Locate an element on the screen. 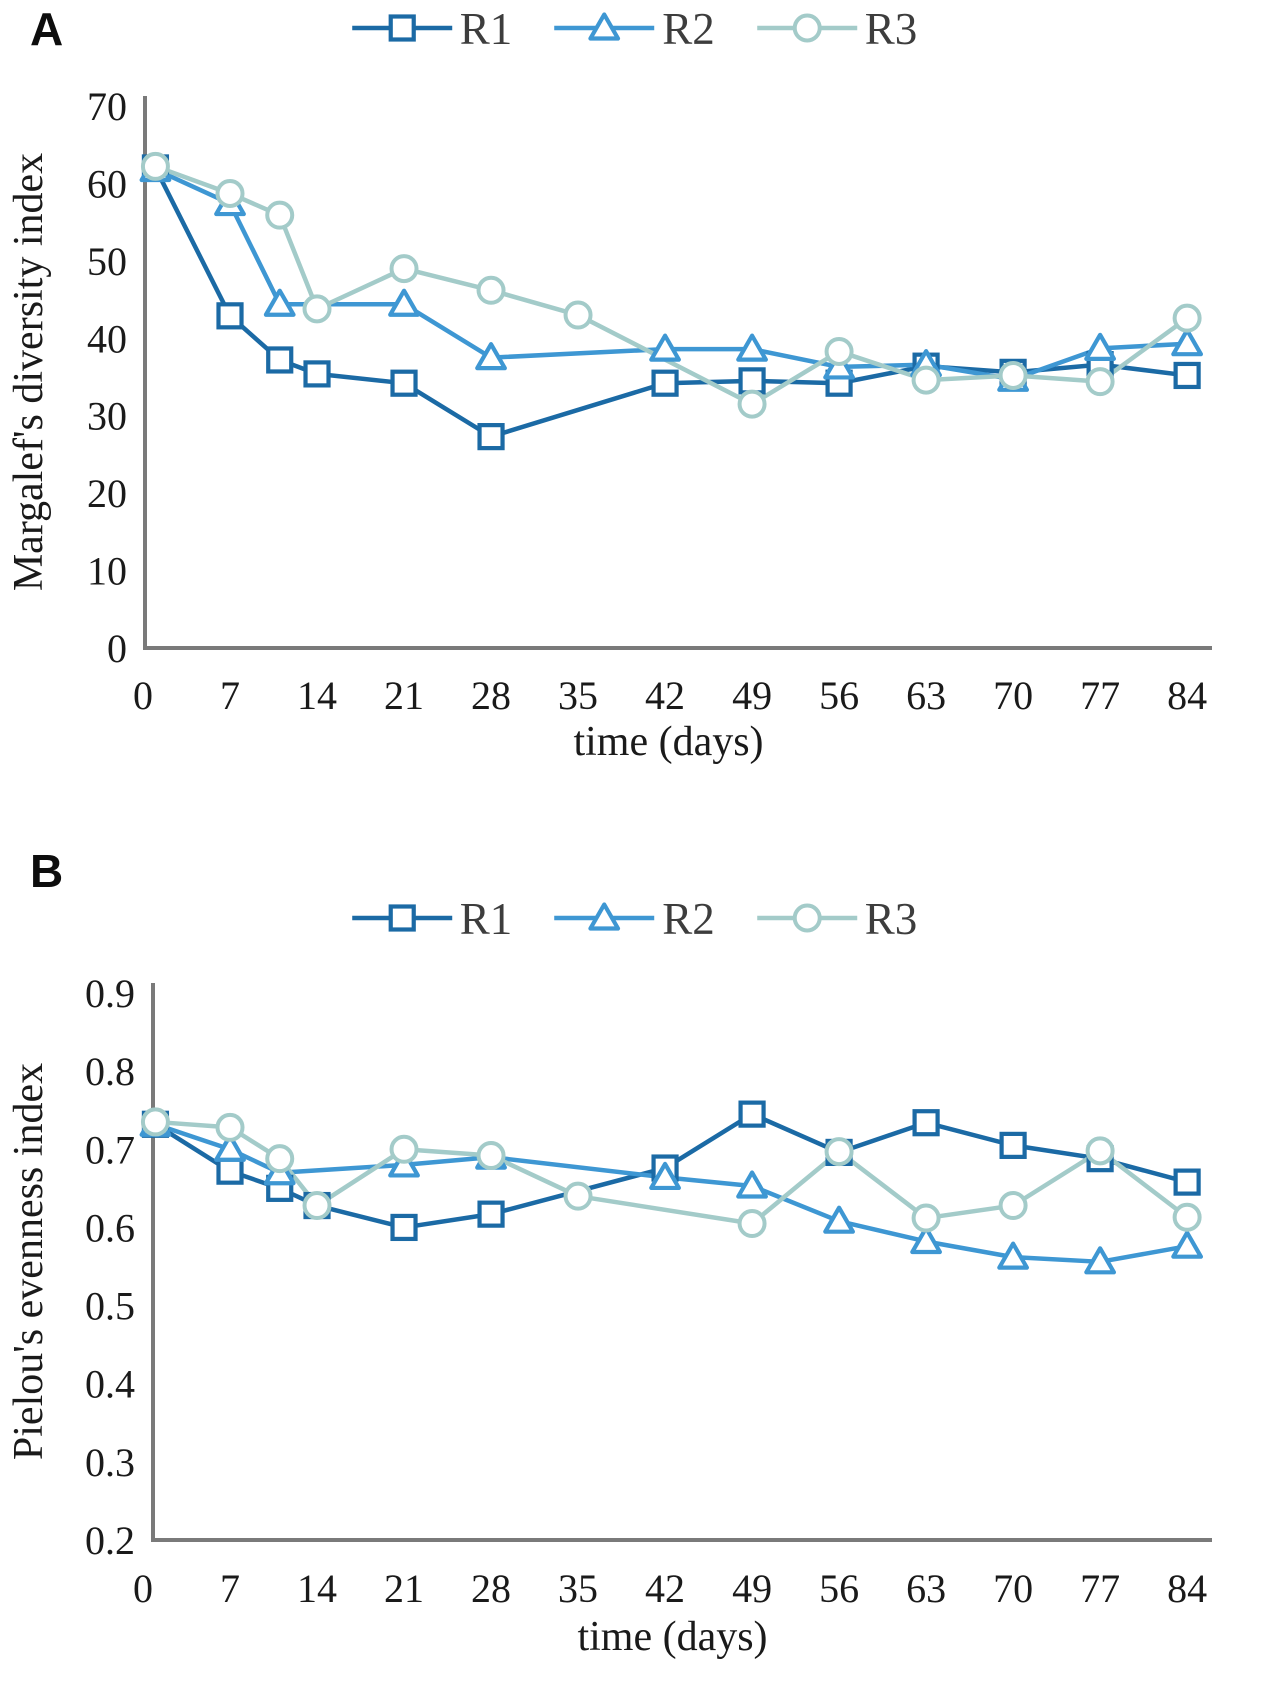 This screenshot has height=1684, width=1267. svg-text: 0.9 is located at coordinates (110, 993).